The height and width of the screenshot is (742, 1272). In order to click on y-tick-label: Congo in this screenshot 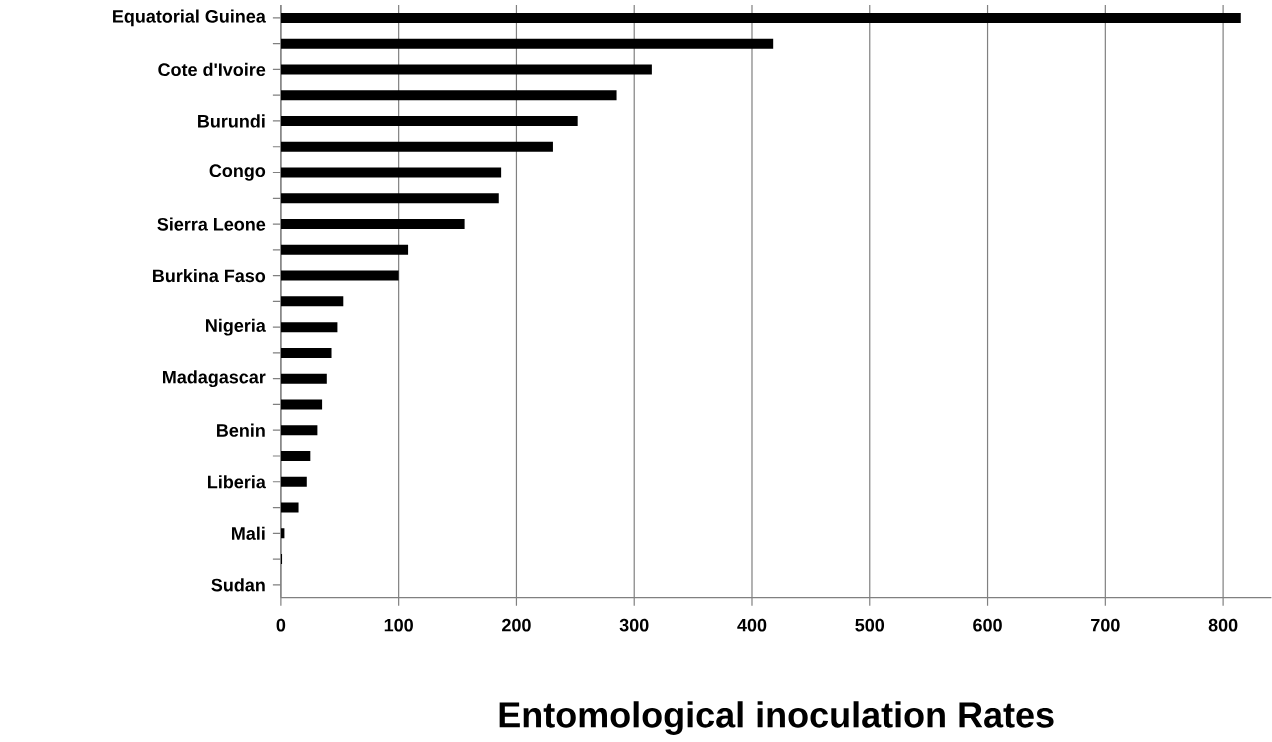, I will do `click(237, 172)`.